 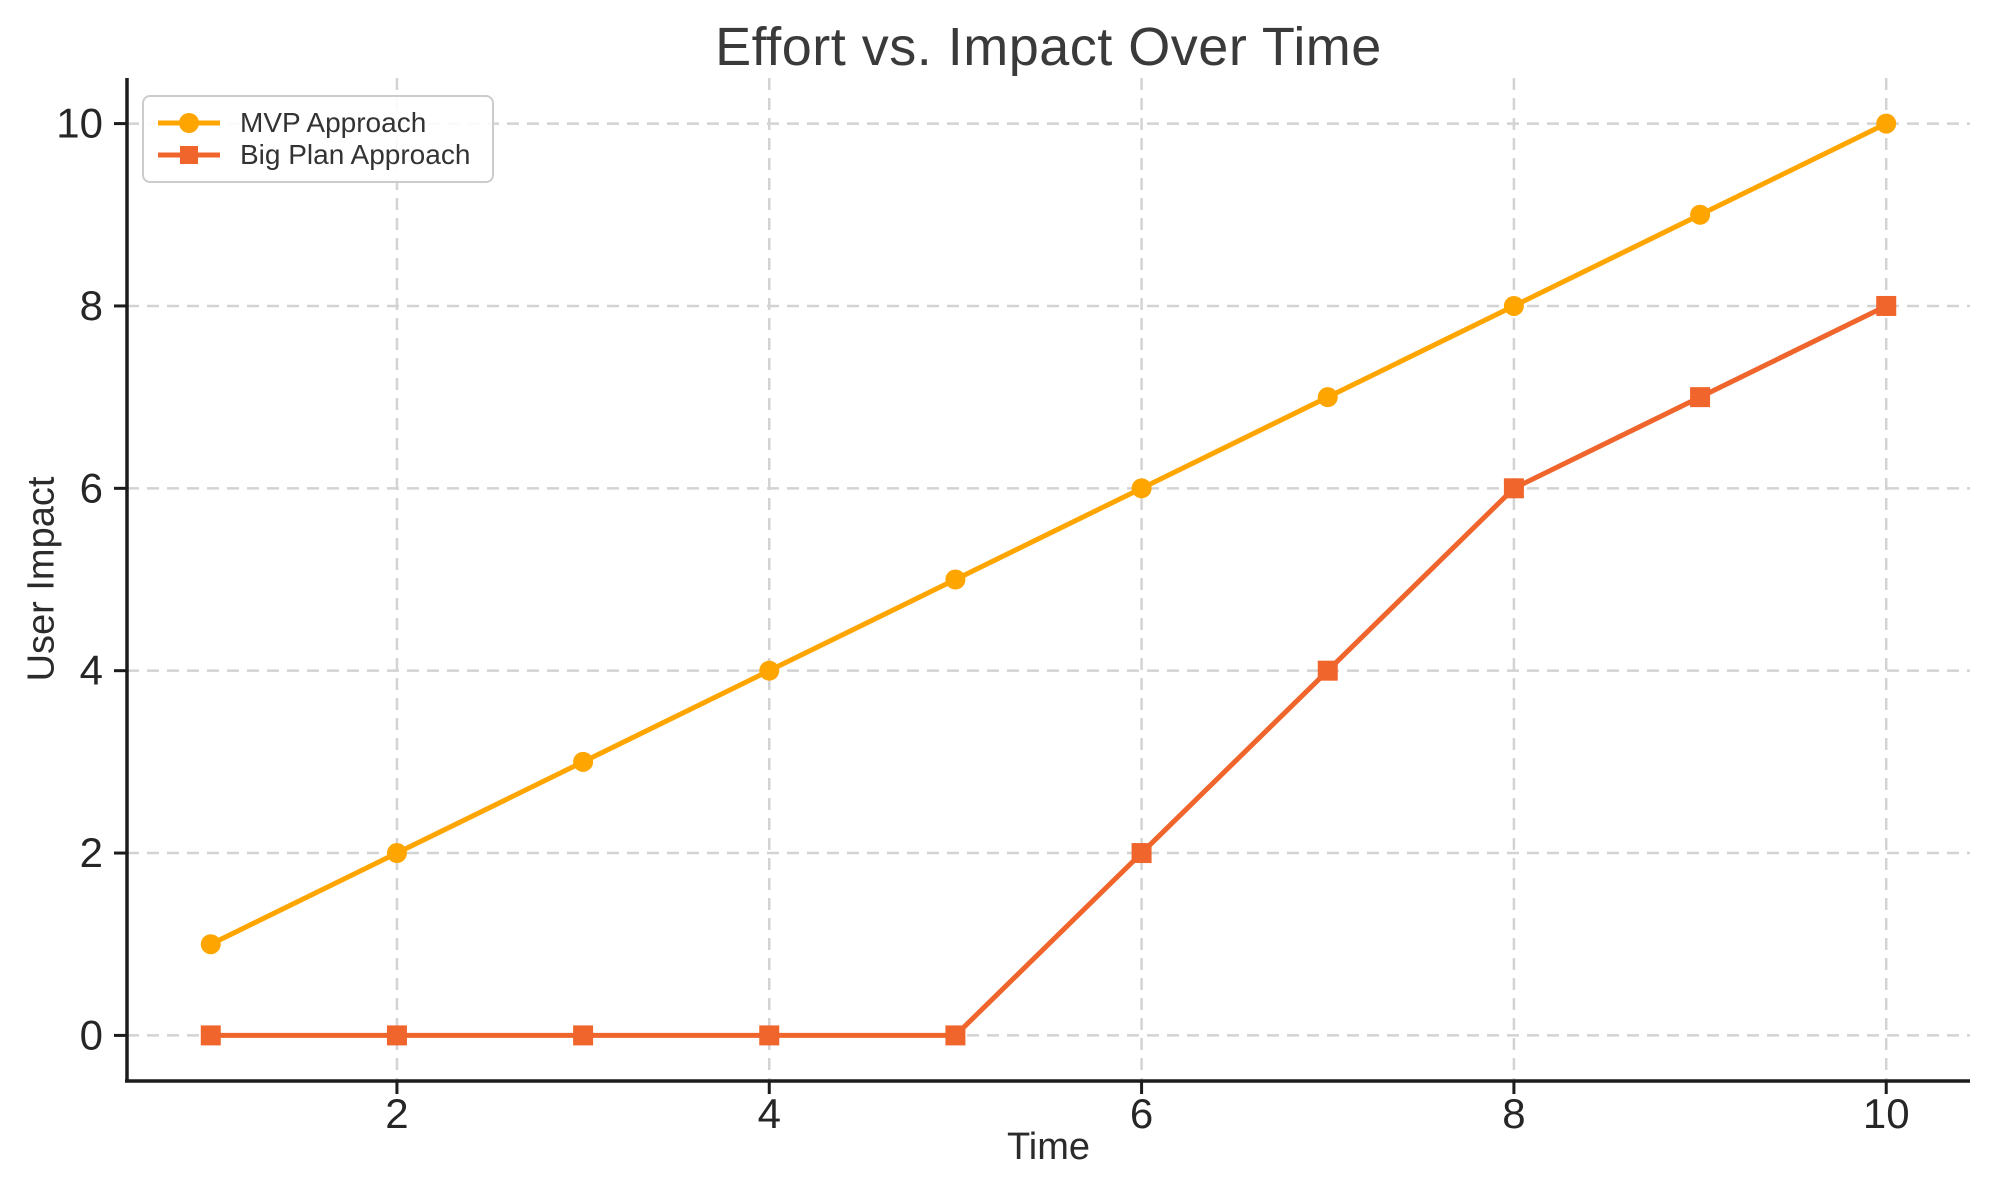 I want to click on x-tick-label: 4, so click(x=769, y=1113).